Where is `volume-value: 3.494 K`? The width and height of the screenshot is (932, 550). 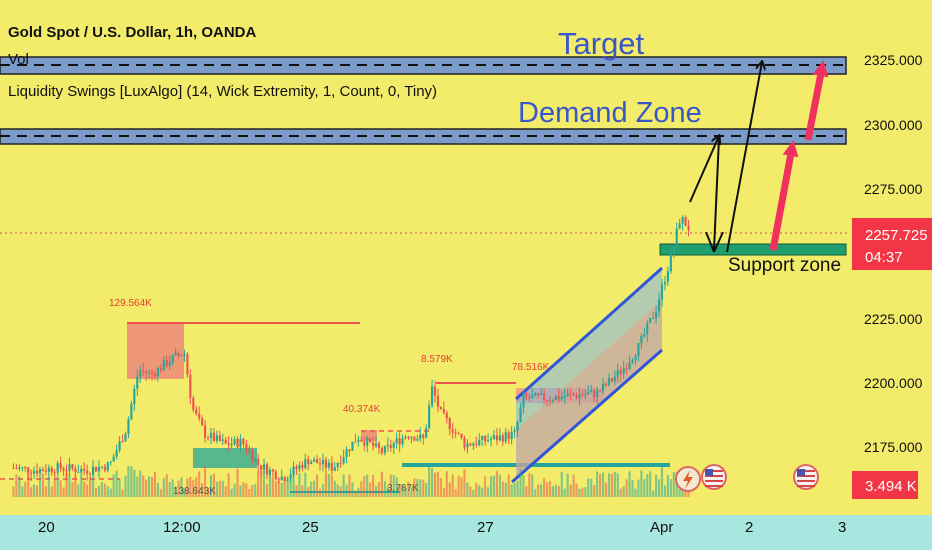
volume-value: 3.494 K is located at coordinates (891, 486).